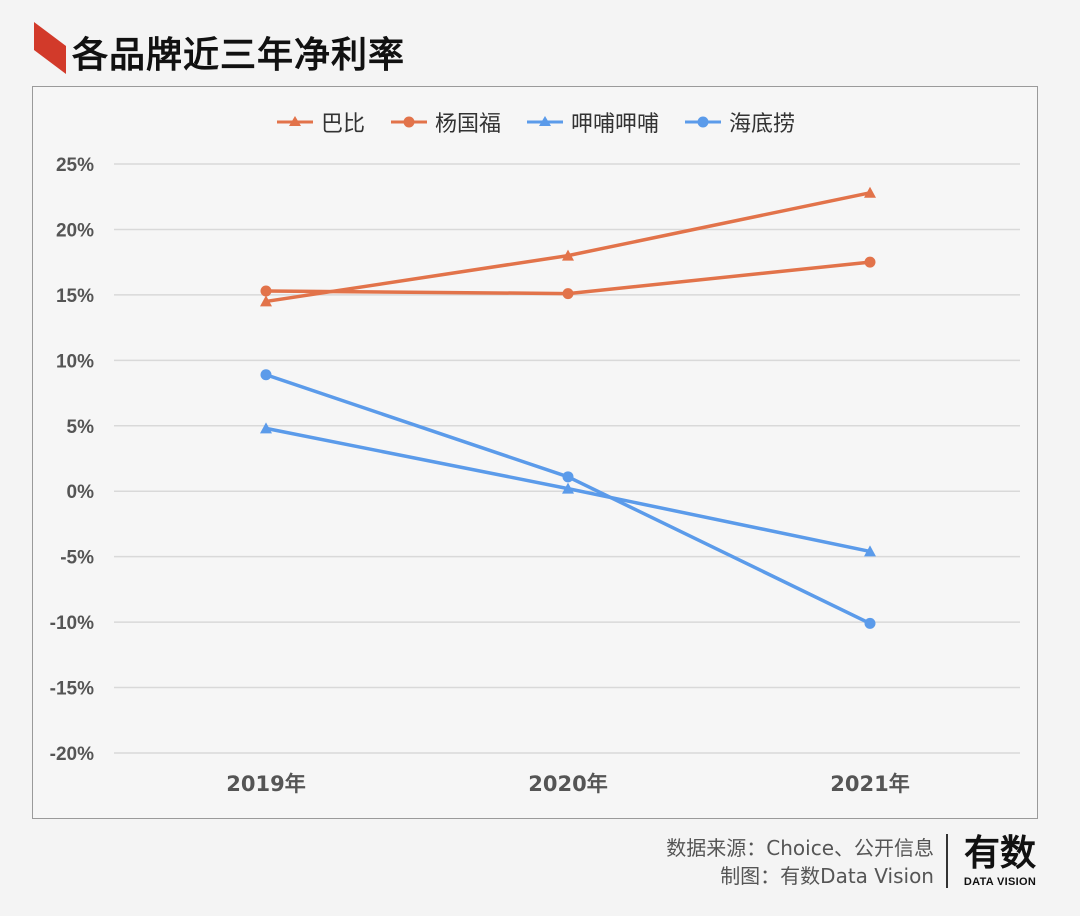 Image resolution: width=1080 pixels, height=916 pixels. I want to click on chart-legend: 巴比 杨国福 呷哺呷哺 海底捞, so click(535, 122).